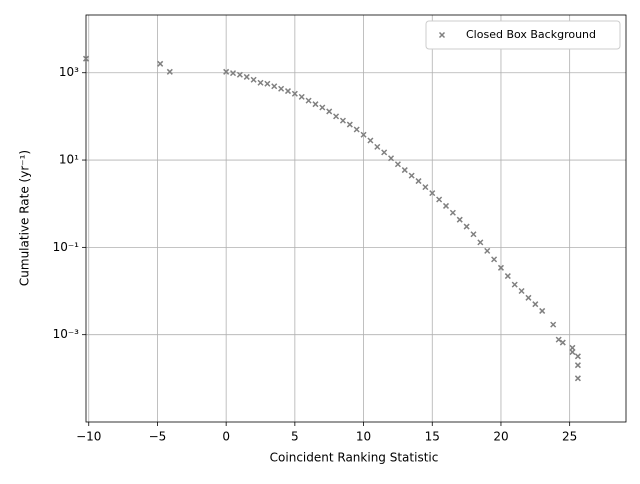  What do you see at coordinates (442, 35) in the screenshot?
I see `legend-marker` at bounding box center [442, 35].